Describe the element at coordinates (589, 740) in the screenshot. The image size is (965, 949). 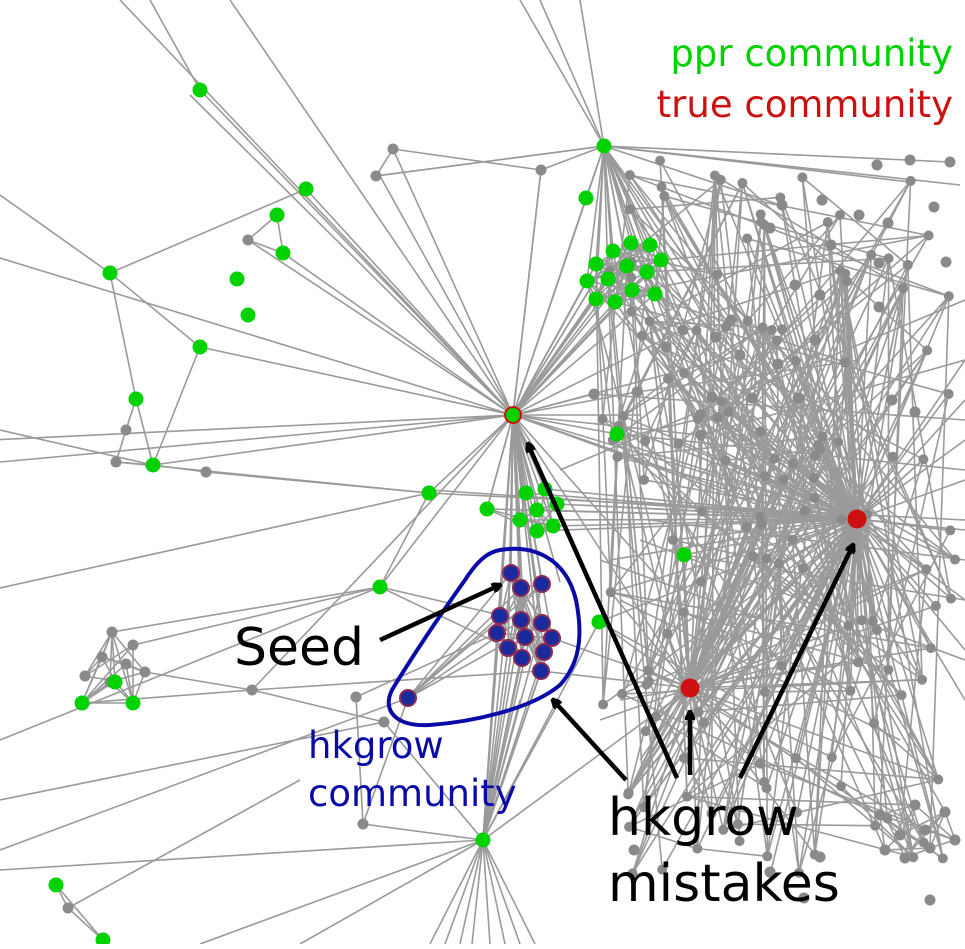
I see `mistake-arrow` at that location.